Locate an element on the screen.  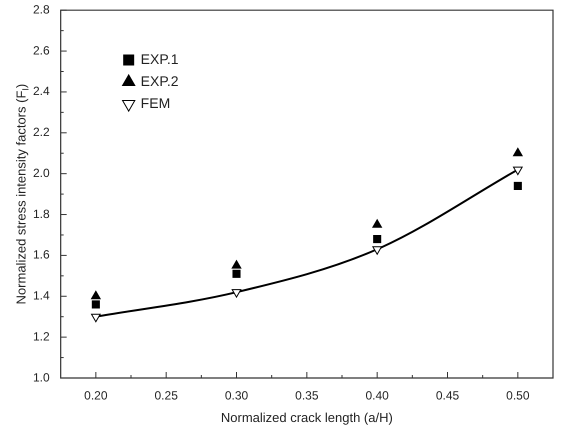
y-tick-label: 1.8 is located at coordinates (41, 213).